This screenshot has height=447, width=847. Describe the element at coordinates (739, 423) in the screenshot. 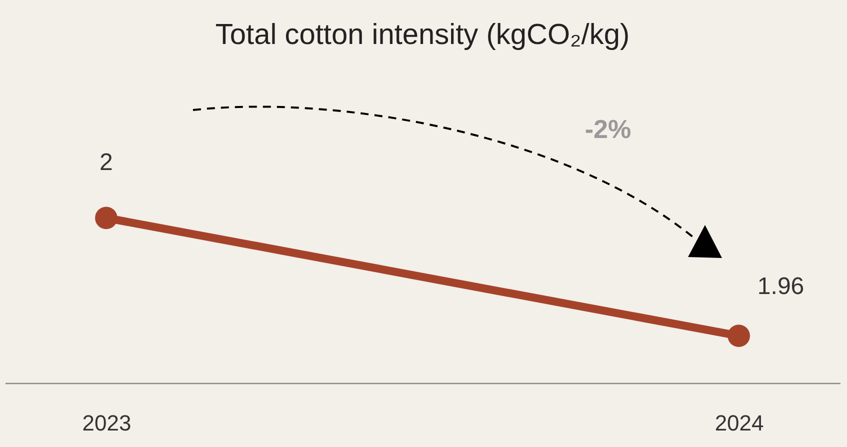

I see `x-tick-label: 2024` at that location.